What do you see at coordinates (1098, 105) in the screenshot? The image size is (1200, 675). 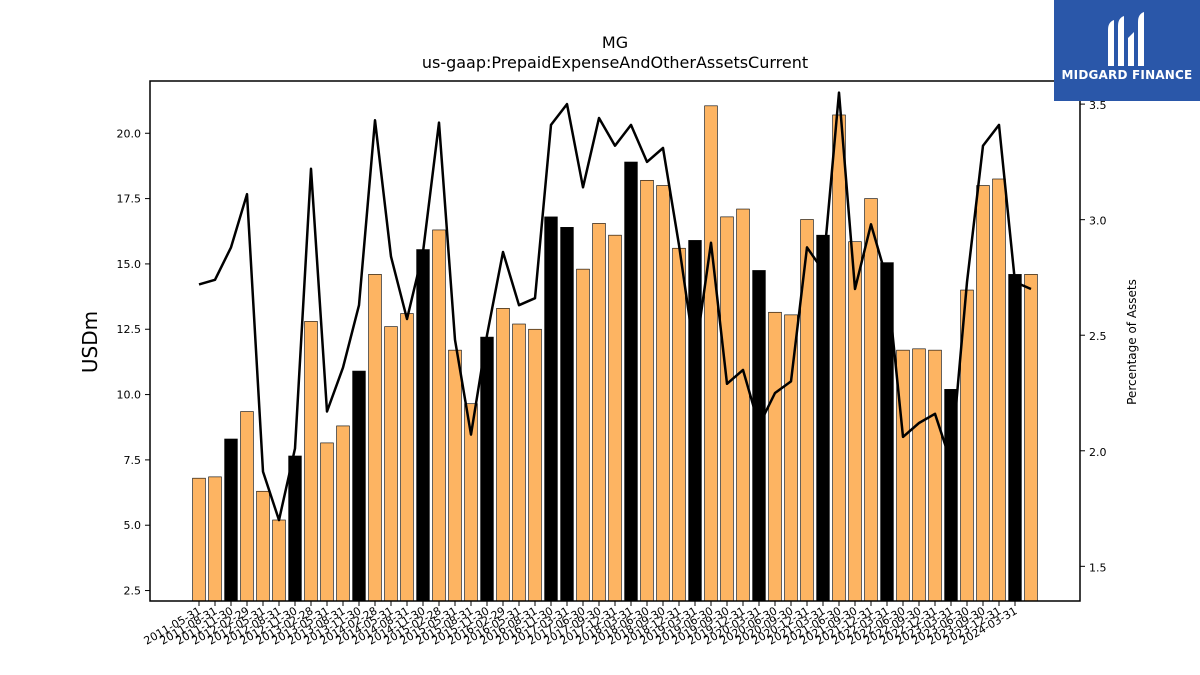 I see `y2-tick-label: 3.5` at bounding box center [1098, 105].